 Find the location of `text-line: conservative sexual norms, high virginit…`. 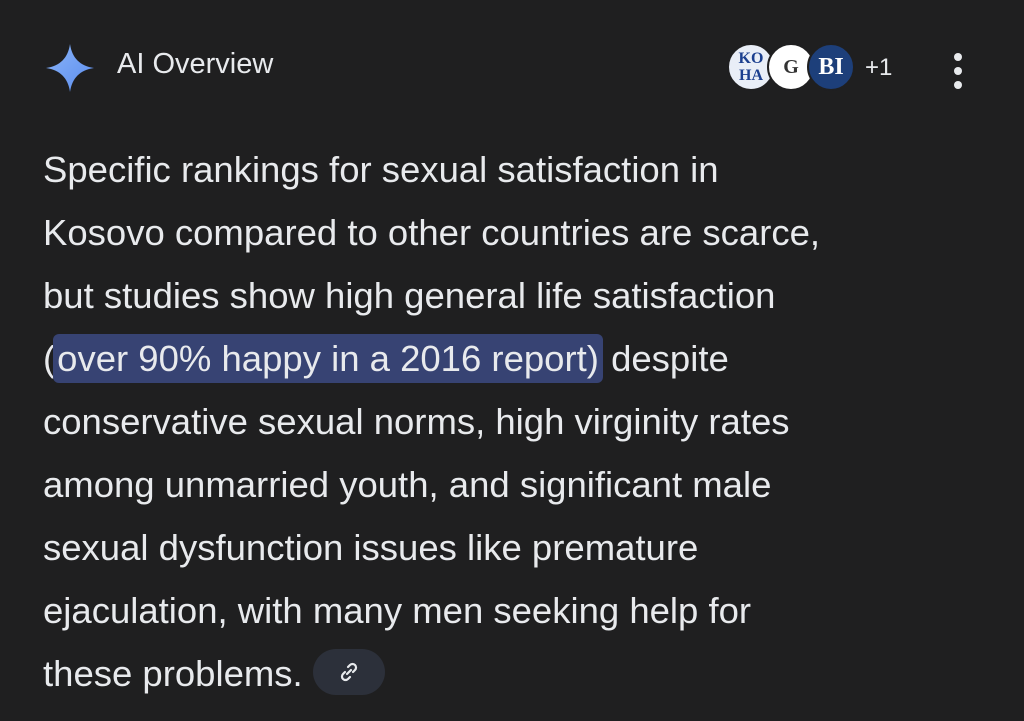

text-line: conservative sexual norms, high virginit… is located at coordinates (416, 421).